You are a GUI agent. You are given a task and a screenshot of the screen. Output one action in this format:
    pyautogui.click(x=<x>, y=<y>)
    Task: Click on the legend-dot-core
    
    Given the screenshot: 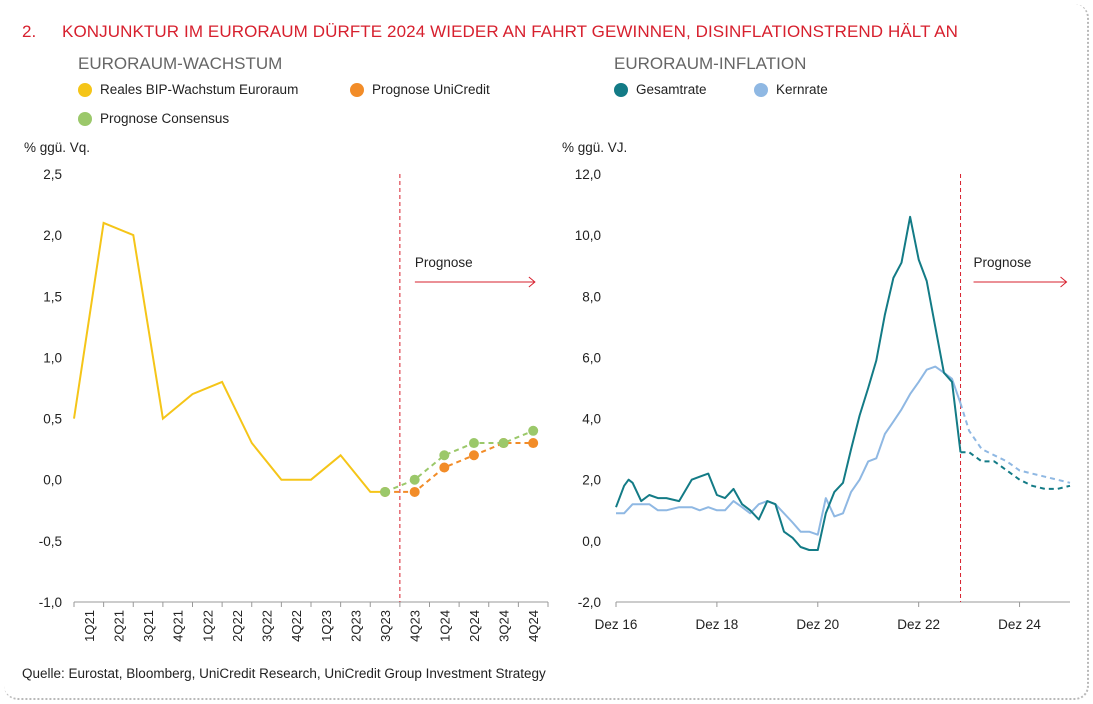 What is the action you would take?
    pyautogui.click(x=761, y=89)
    